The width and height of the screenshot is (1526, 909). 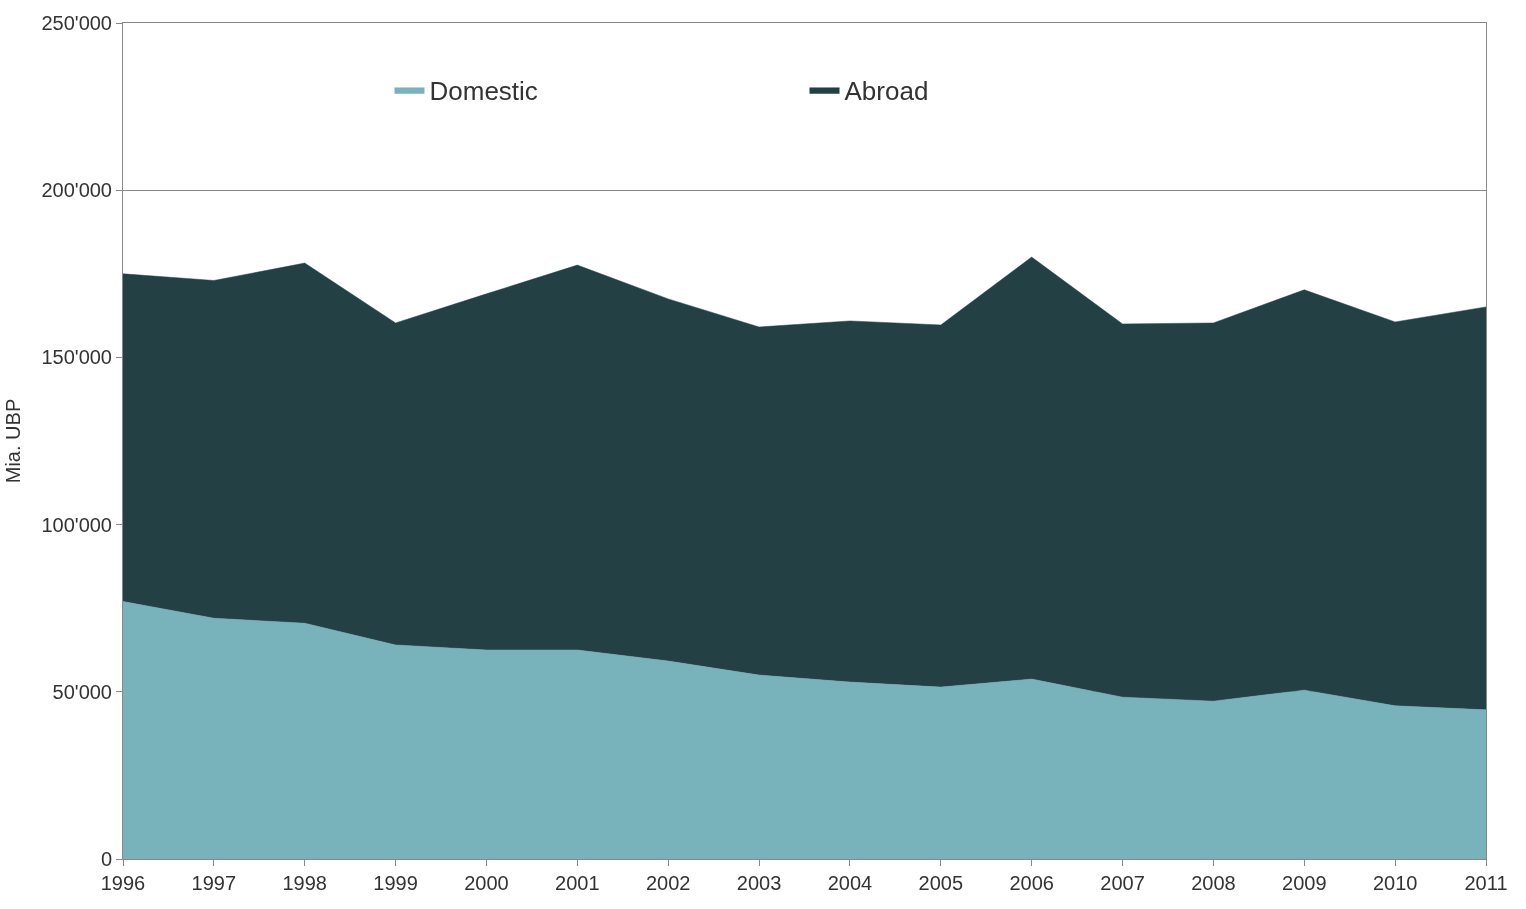 I want to click on x-tick-label: 2001, so click(x=577, y=883).